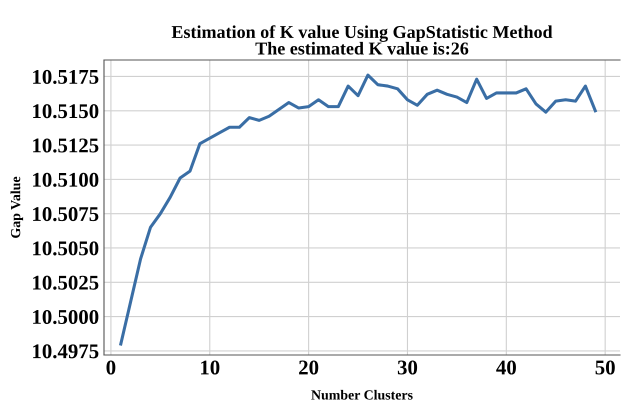 The height and width of the screenshot is (406, 621). I want to click on x-tick-label: 10, so click(210, 367).